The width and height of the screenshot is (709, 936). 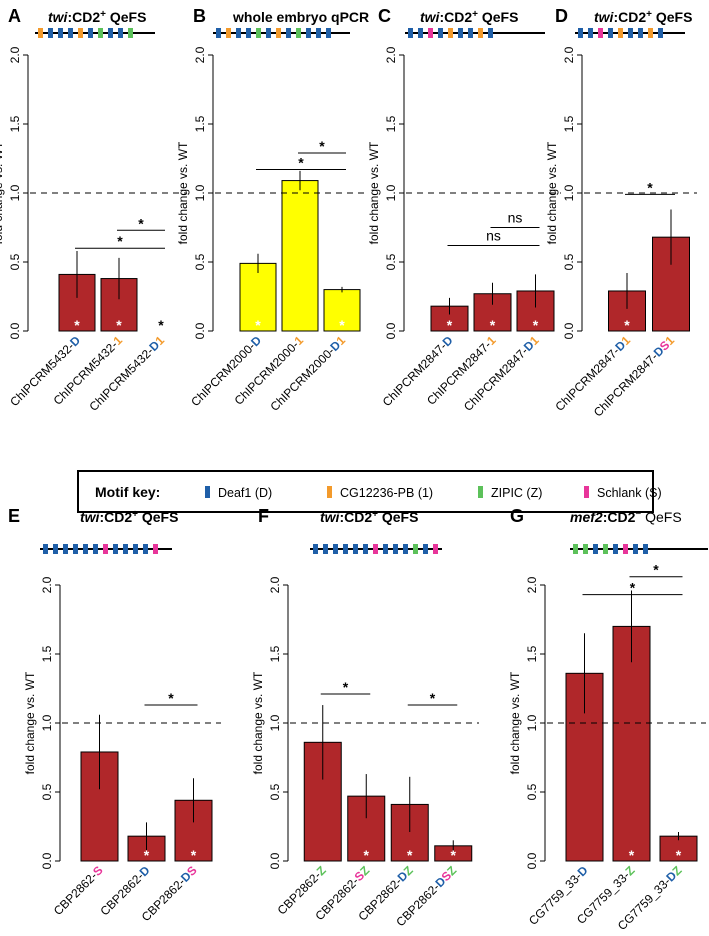 I want to click on motif-swatch-CG12236-PB, so click(x=329, y=492).